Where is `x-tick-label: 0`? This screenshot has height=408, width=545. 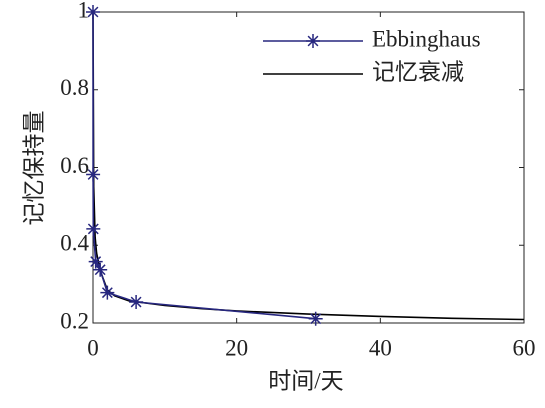 x-tick-label: 0 is located at coordinates (93, 347).